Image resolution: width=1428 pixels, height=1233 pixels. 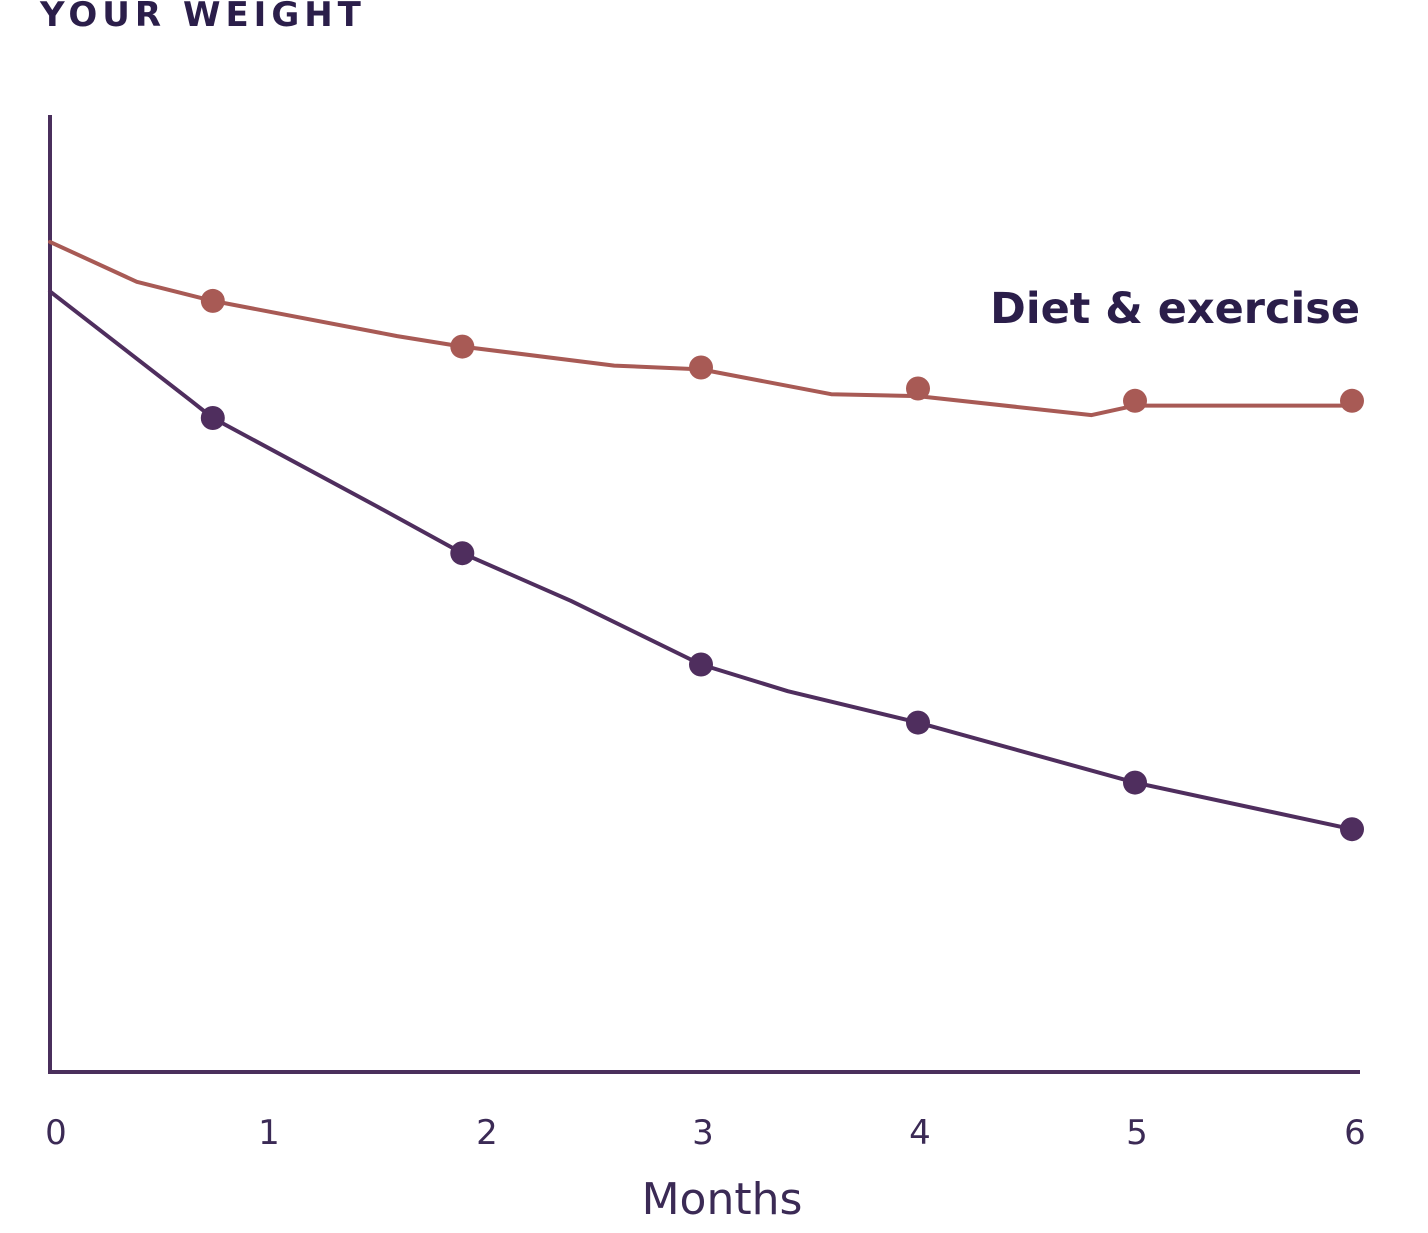 I want to click on x-tick-label-4: 4, so click(x=920, y=1133).